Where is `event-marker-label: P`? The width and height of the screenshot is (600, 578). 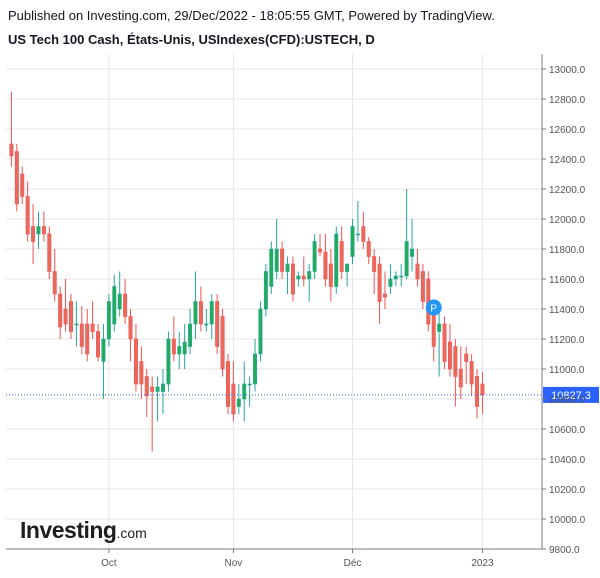
event-marker-label: P is located at coordinates (433, 309).